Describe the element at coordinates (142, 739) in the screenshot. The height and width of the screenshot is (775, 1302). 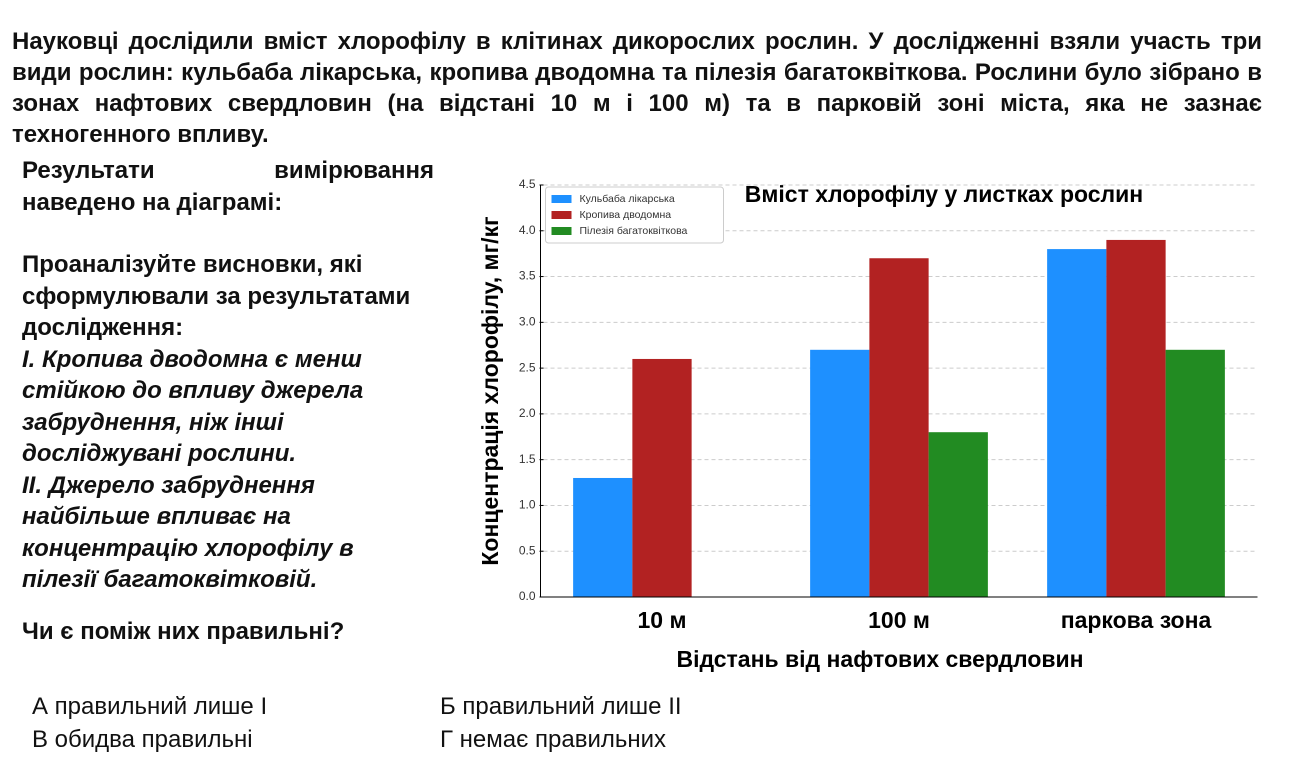
I see `option: В обидва правильні` at that location.